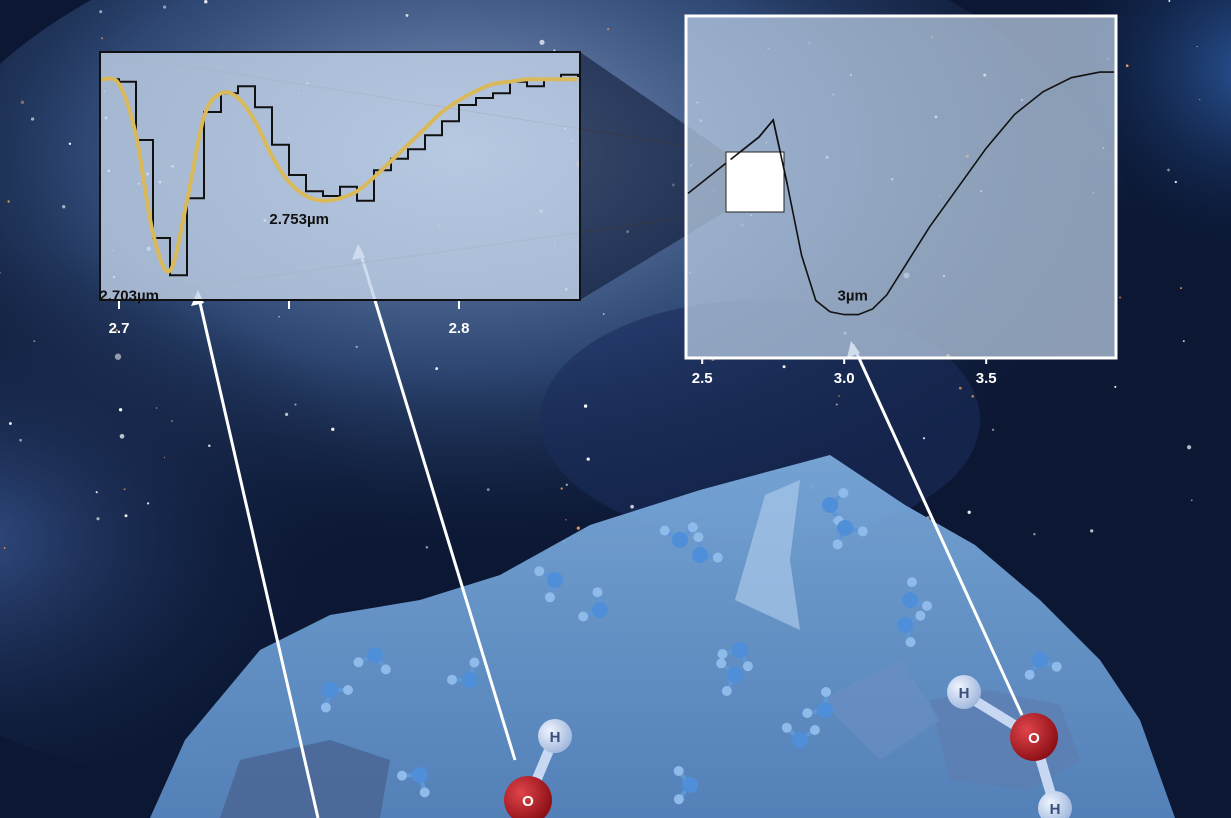  I want to click on full-x-axis: 2.5 3.0 3.5, so click(844, 372).